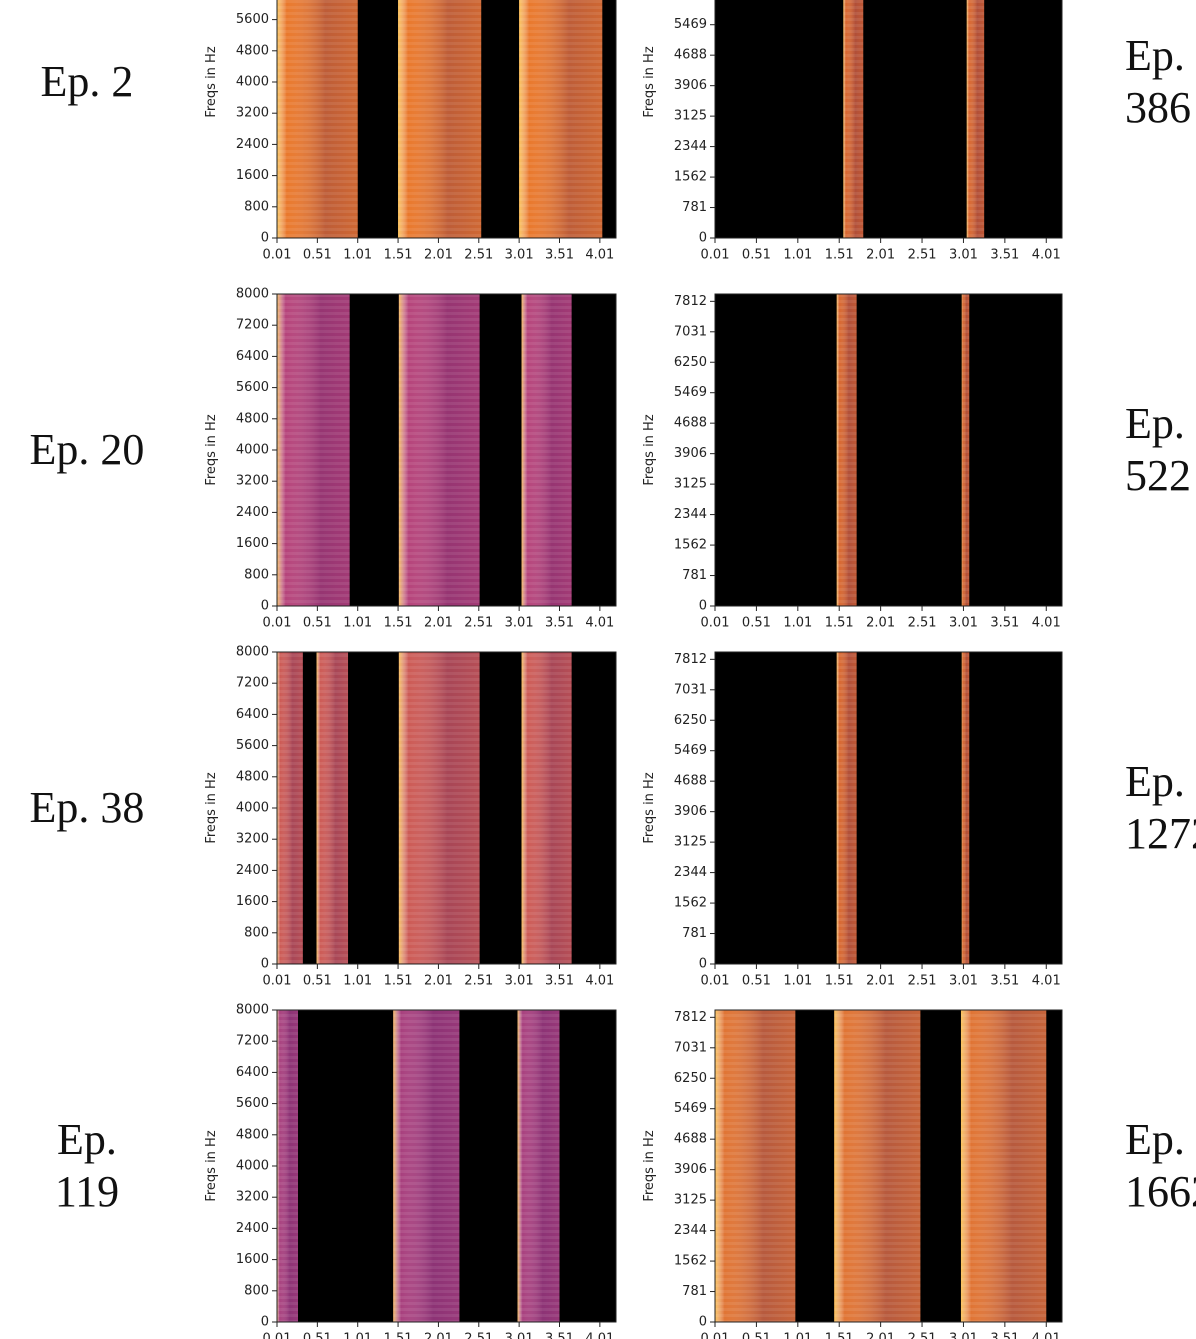  What do you see at coordinates (252, 325) in the screenshot?
I see `y-tick-label: 7200` at bounding box center [252, 325].